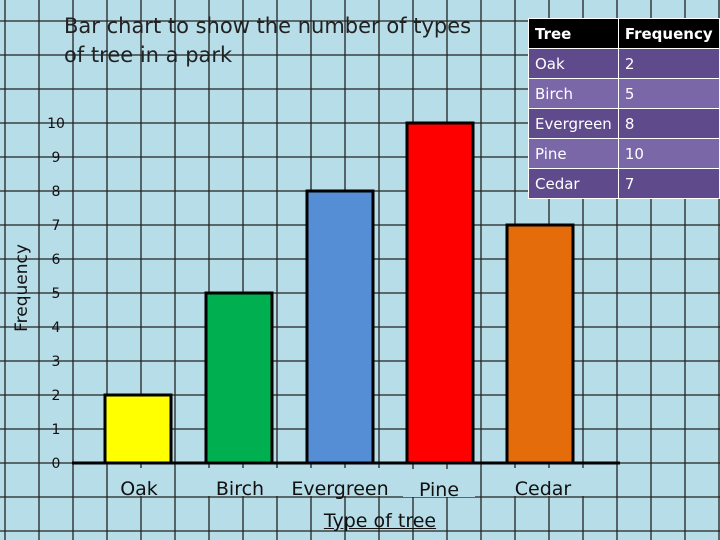 This screenshot has width=720, height=540. I want to click on table-cell-frequency: 2, so click(668, 63).